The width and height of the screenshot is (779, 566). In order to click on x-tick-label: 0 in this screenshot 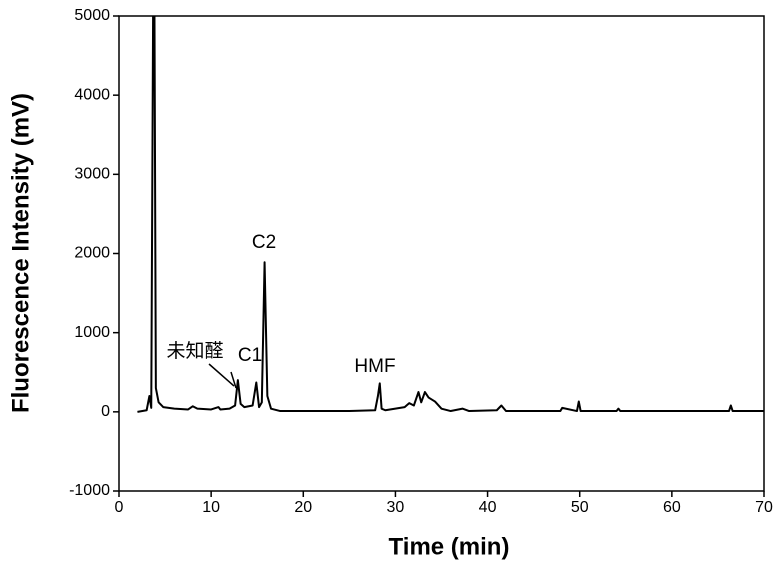, I will do `click(119, 507)`.